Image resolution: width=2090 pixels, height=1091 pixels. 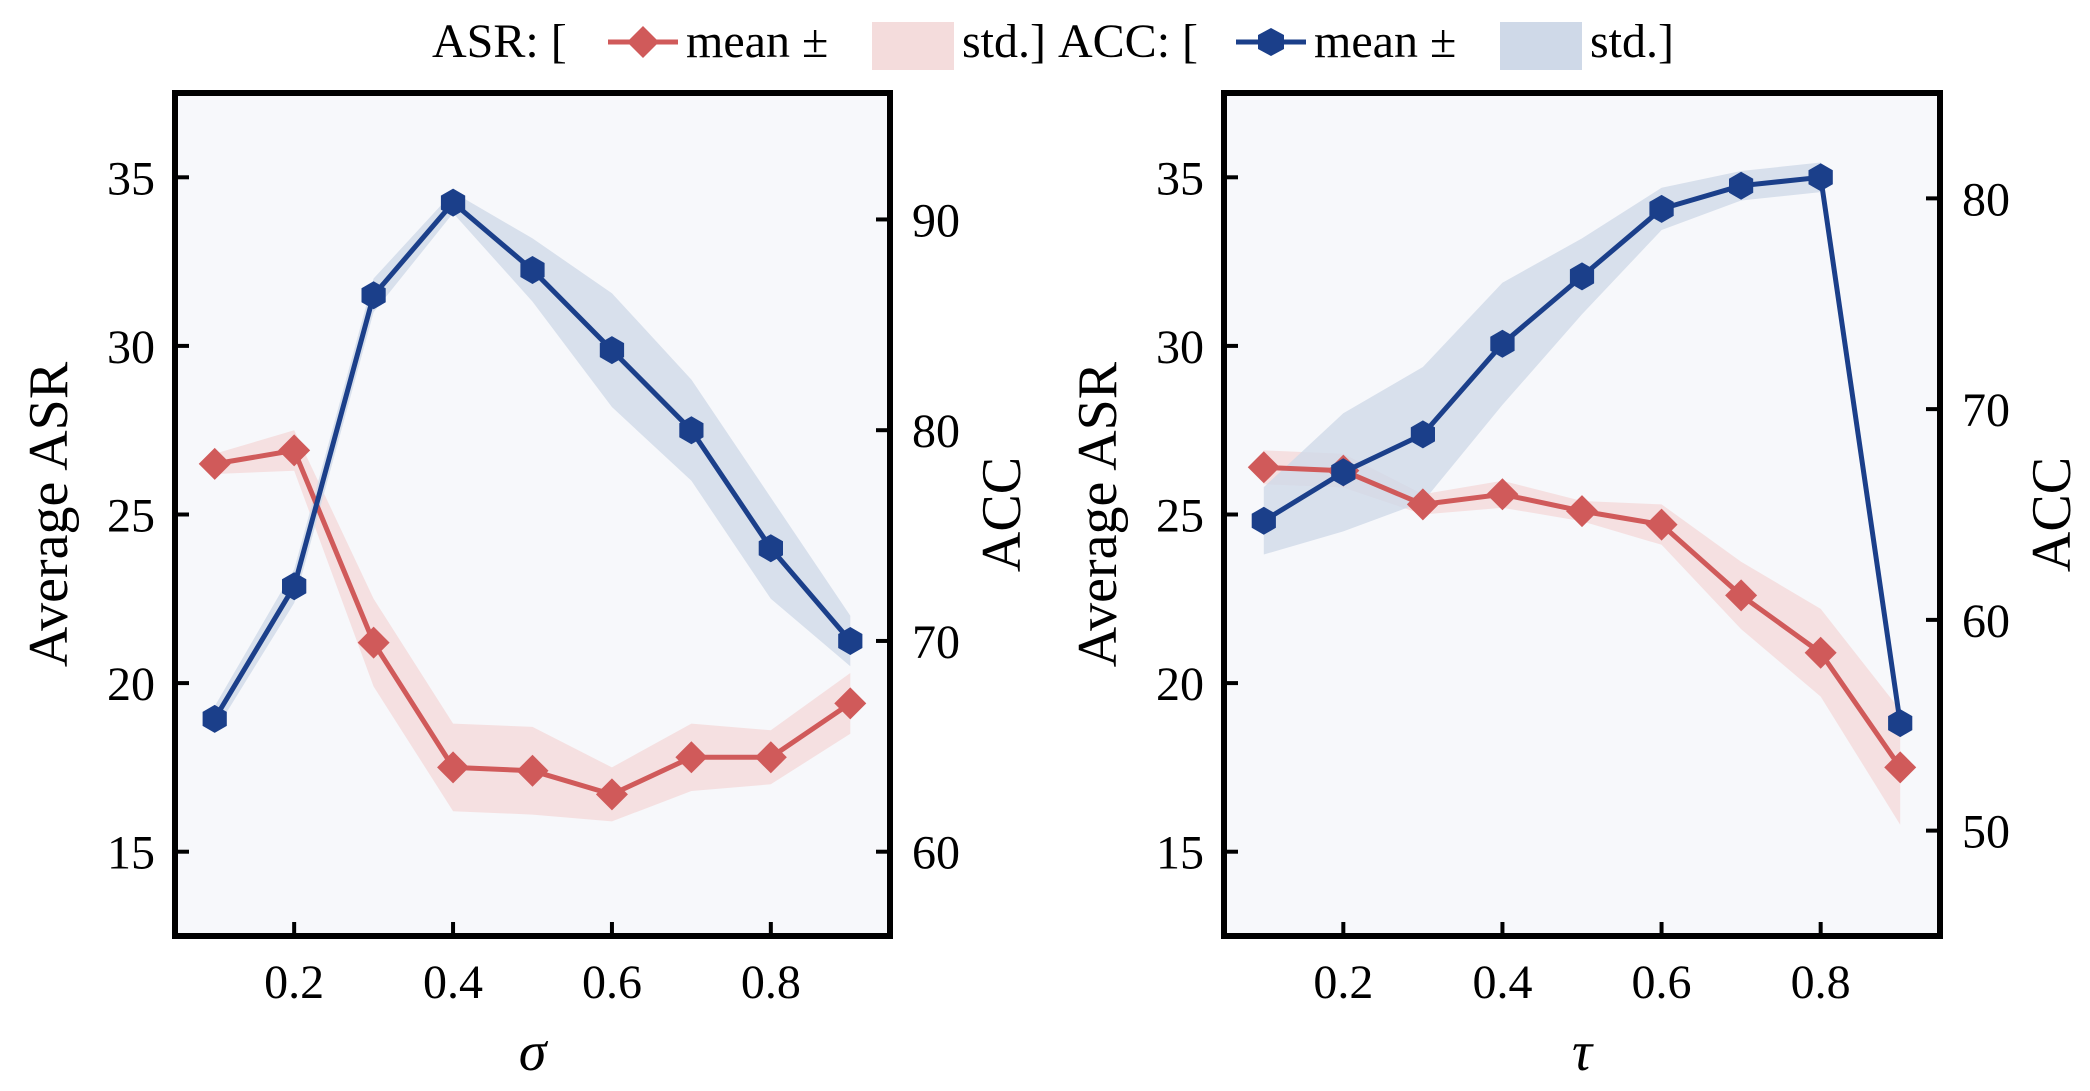 I want to click on legend-acc-std-patch, so click(x=1541, y=46).